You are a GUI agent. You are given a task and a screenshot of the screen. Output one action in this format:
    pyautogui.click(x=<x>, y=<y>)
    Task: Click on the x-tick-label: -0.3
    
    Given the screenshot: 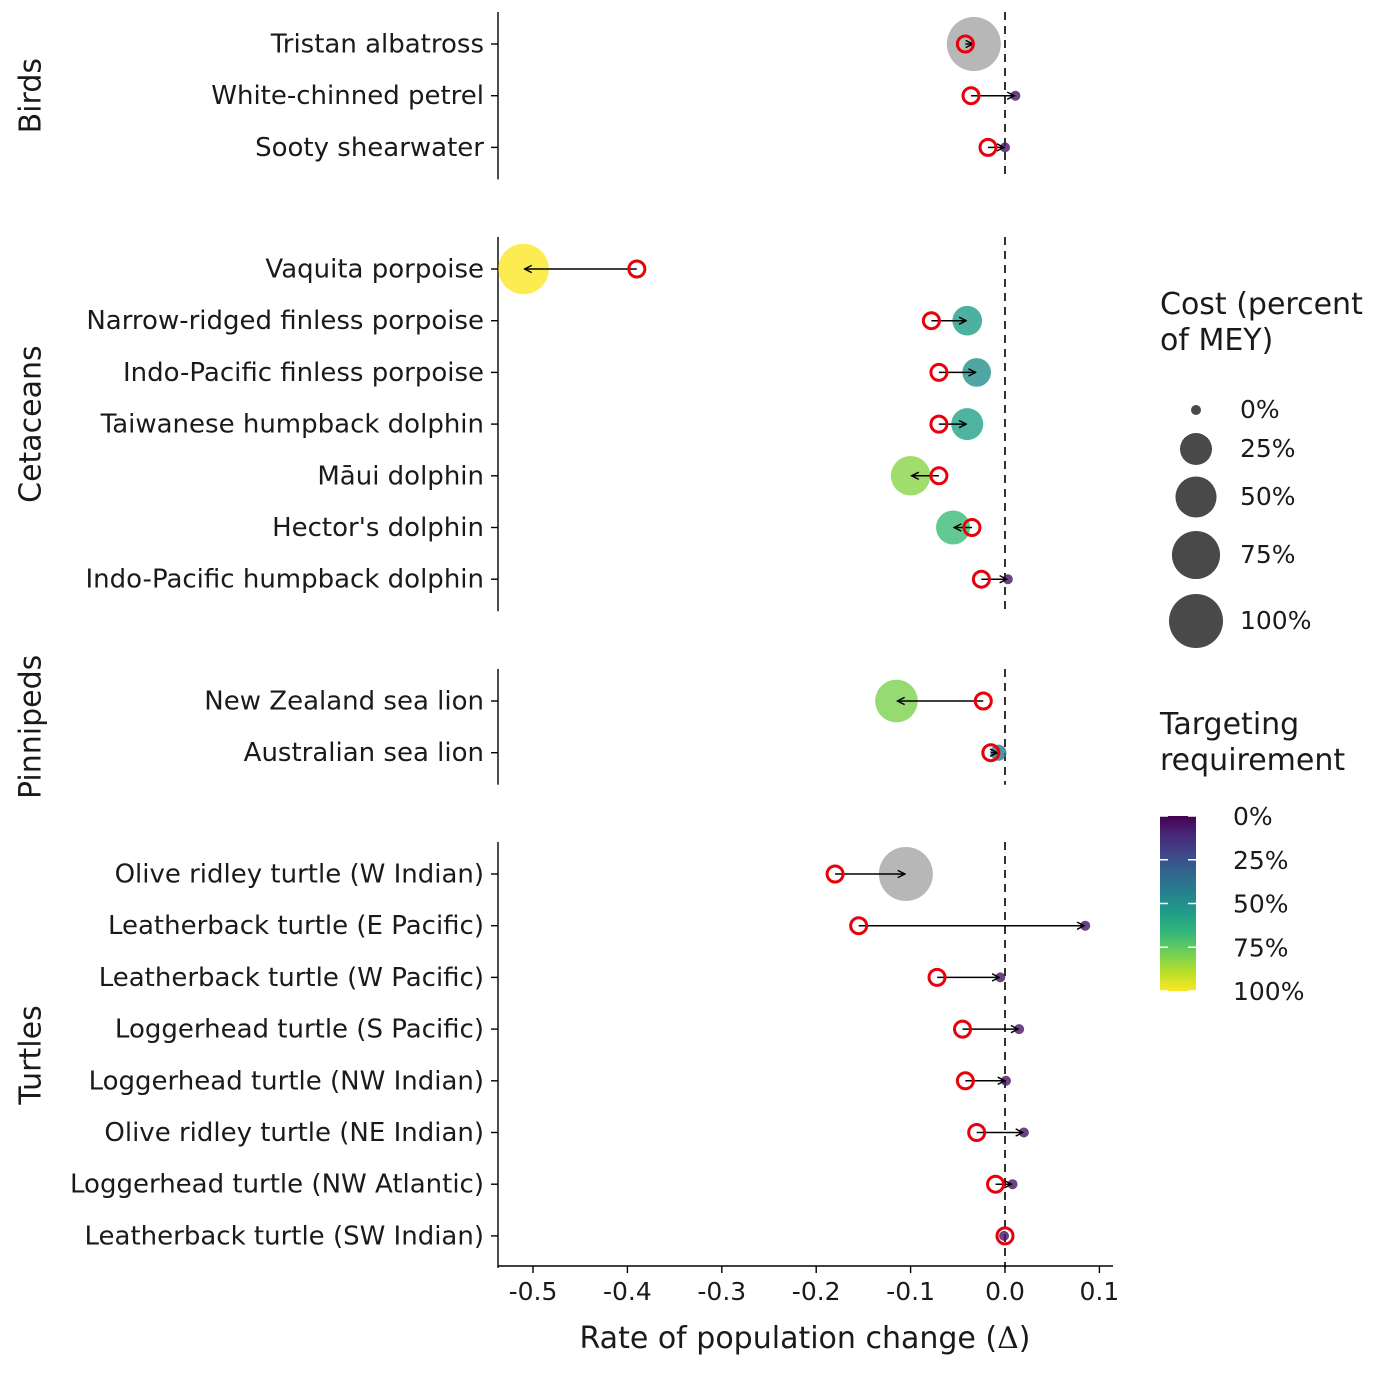 What is the action you would take?
    pyautogui.click(x=721, y=1291)
    